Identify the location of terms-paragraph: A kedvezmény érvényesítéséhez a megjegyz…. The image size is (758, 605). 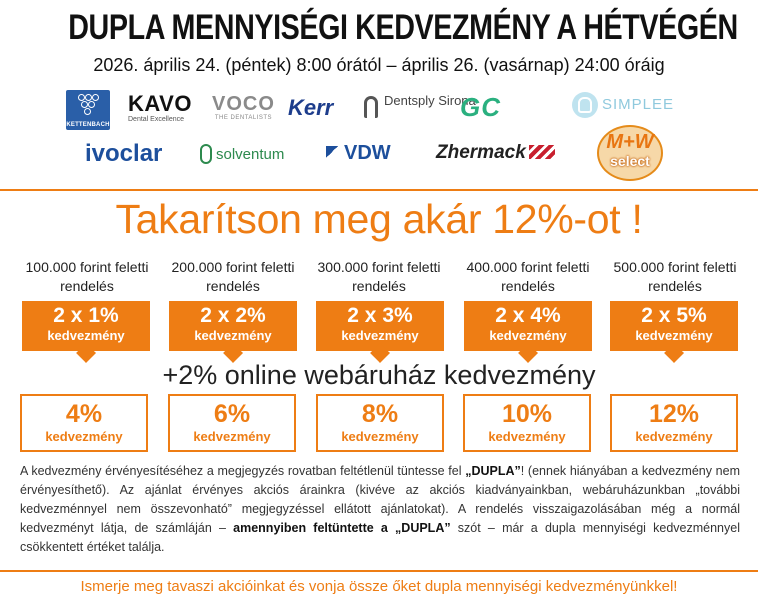
(380, 509).